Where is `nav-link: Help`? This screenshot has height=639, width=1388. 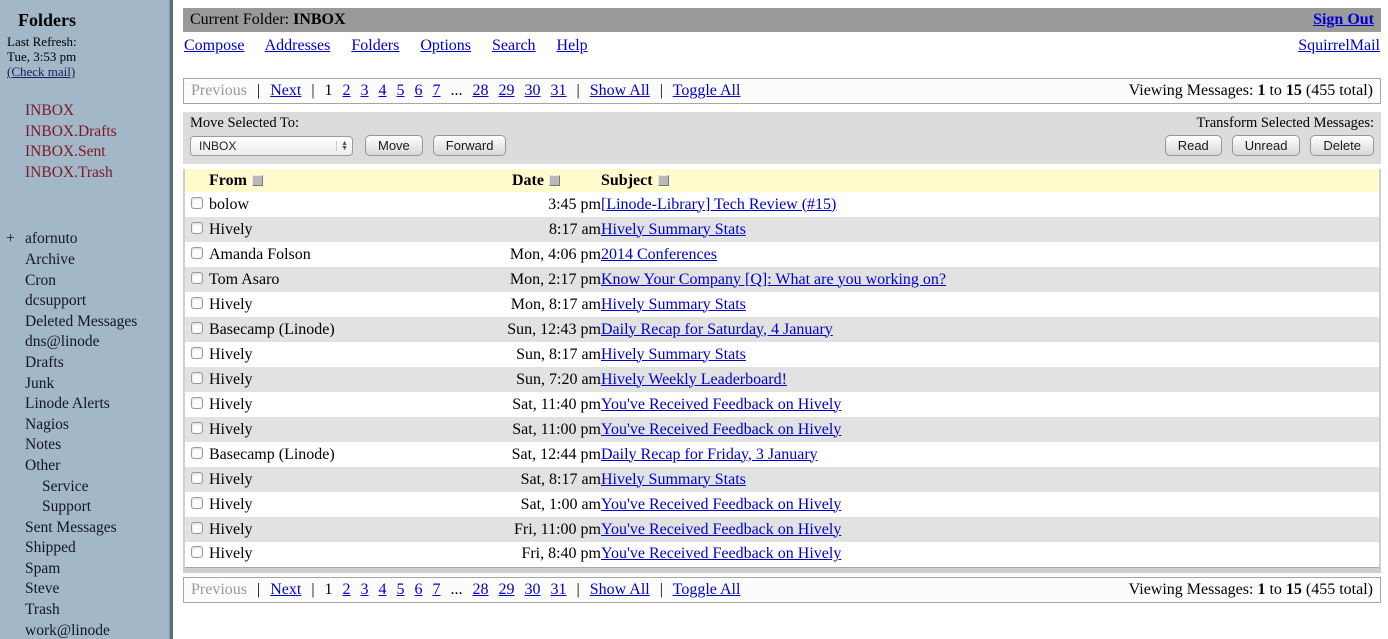
nav-link: Help is located at coordinates (572, 45).